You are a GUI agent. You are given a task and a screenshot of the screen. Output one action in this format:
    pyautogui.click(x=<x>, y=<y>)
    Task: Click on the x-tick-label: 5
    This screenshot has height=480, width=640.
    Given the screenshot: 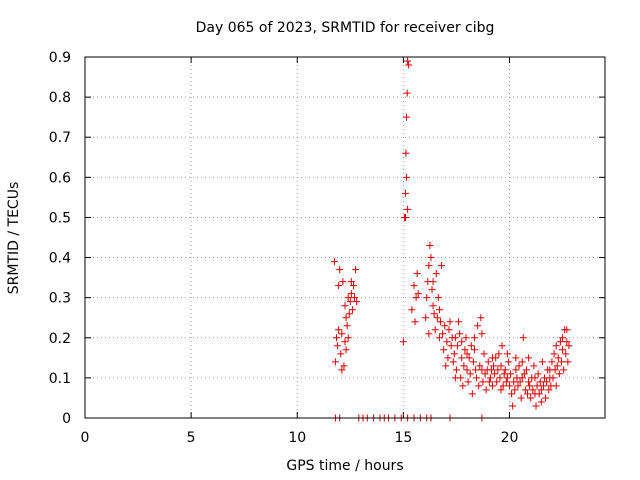 What is the action you would take?
    pyautogui.click(x=191, y=438)
    